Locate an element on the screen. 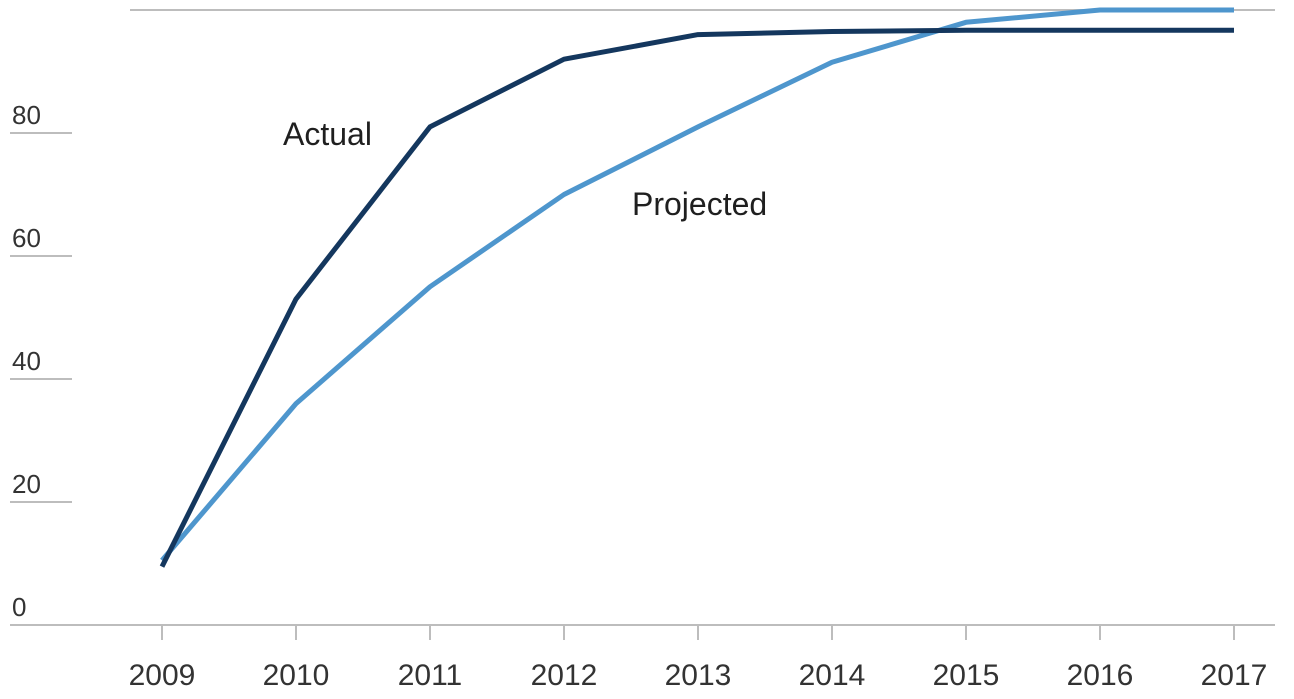 This screenshot has width=1294, height=699. x-tick-label: 2010 is located at coordinates (296, 675).